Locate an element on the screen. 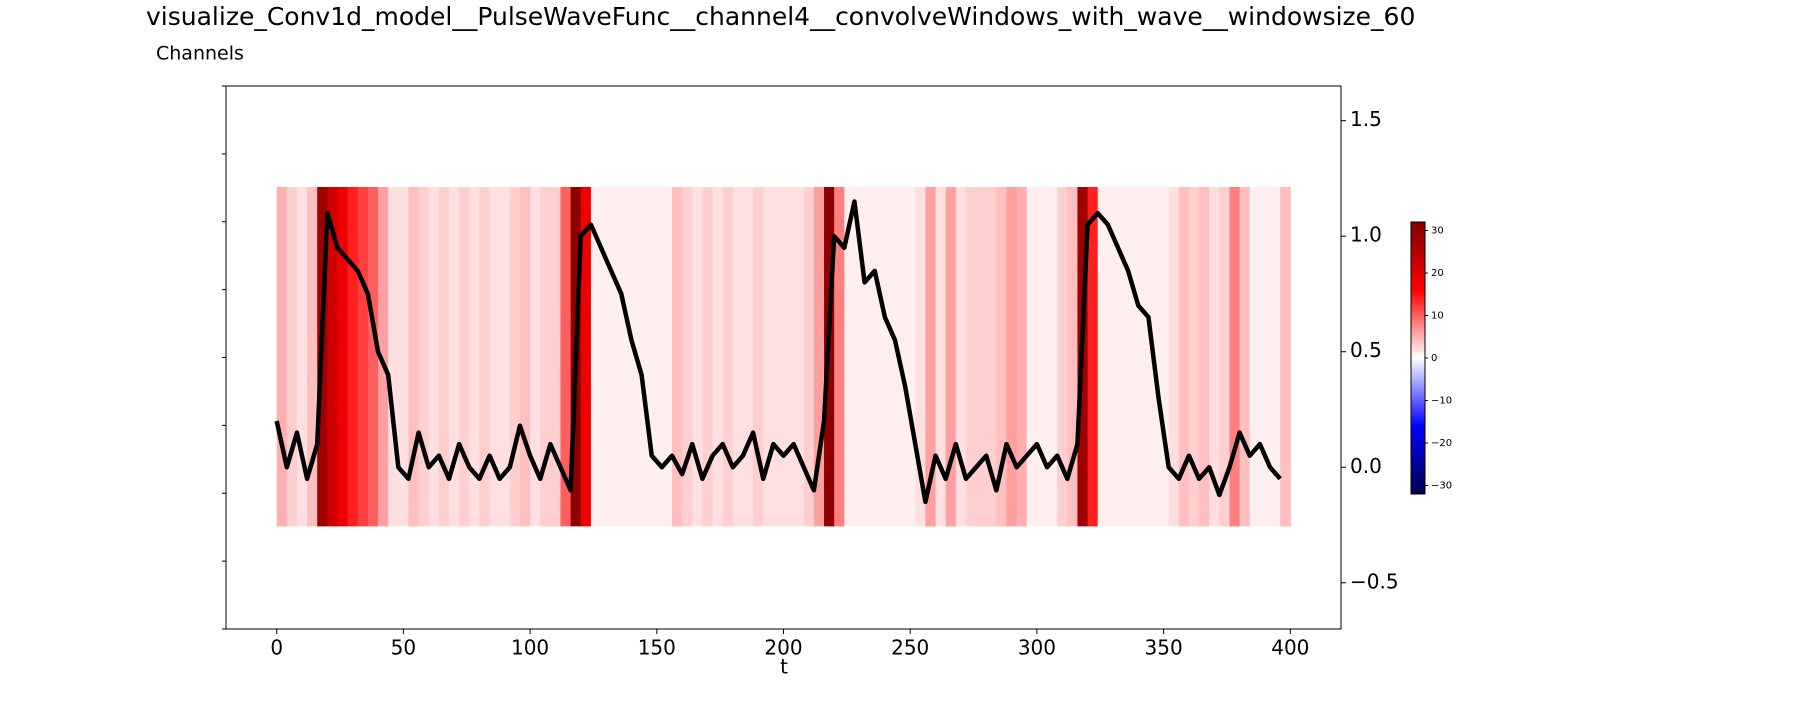  y-tick-label: 0.0 is located at coordinates (1366, 466).